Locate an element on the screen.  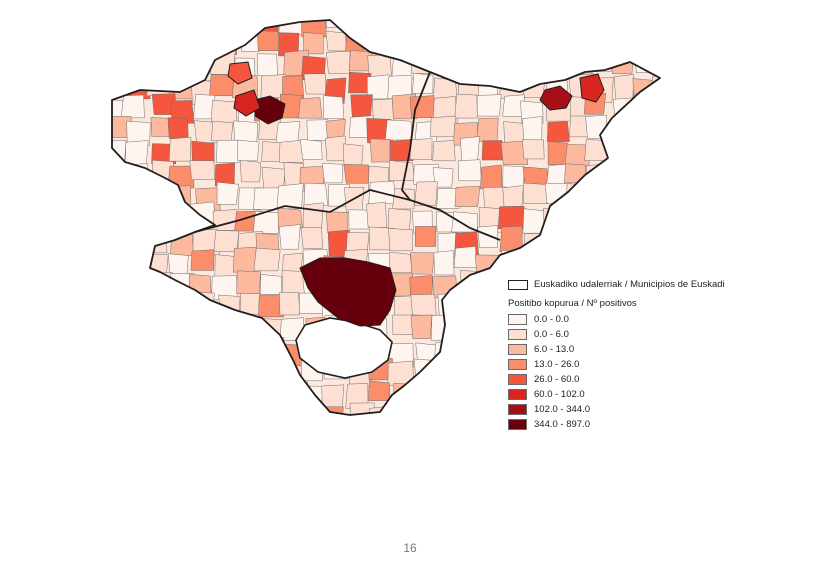
municipality-barakaldo is located at coordinates (247, 103).